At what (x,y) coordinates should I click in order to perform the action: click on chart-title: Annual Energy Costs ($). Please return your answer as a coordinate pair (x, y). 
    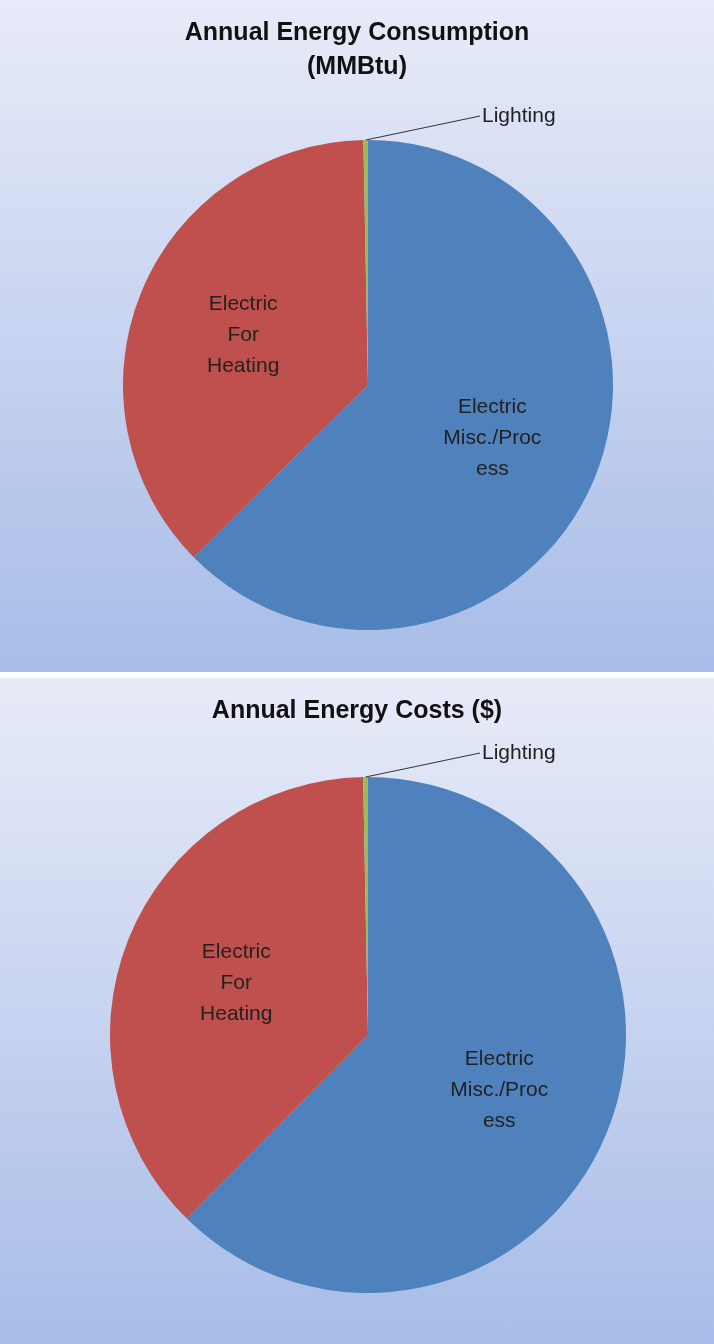
    Looking at the image, I should click on (357, 709).